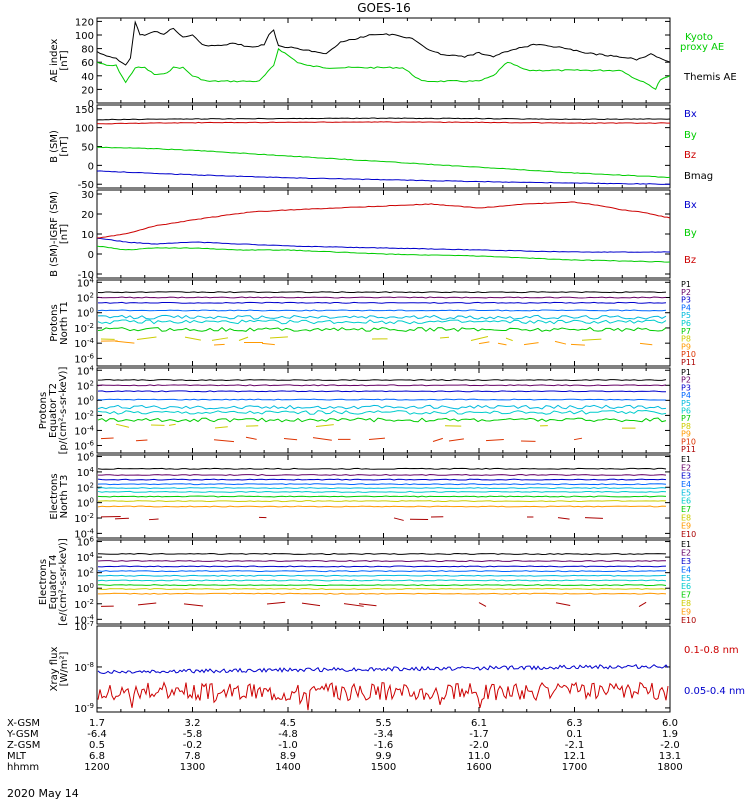 The image size is (750, 800). What do you see at coordinates (686, 387) in the screenshot?
I see `legend-entry: P3` at bounding box center [686, 387].